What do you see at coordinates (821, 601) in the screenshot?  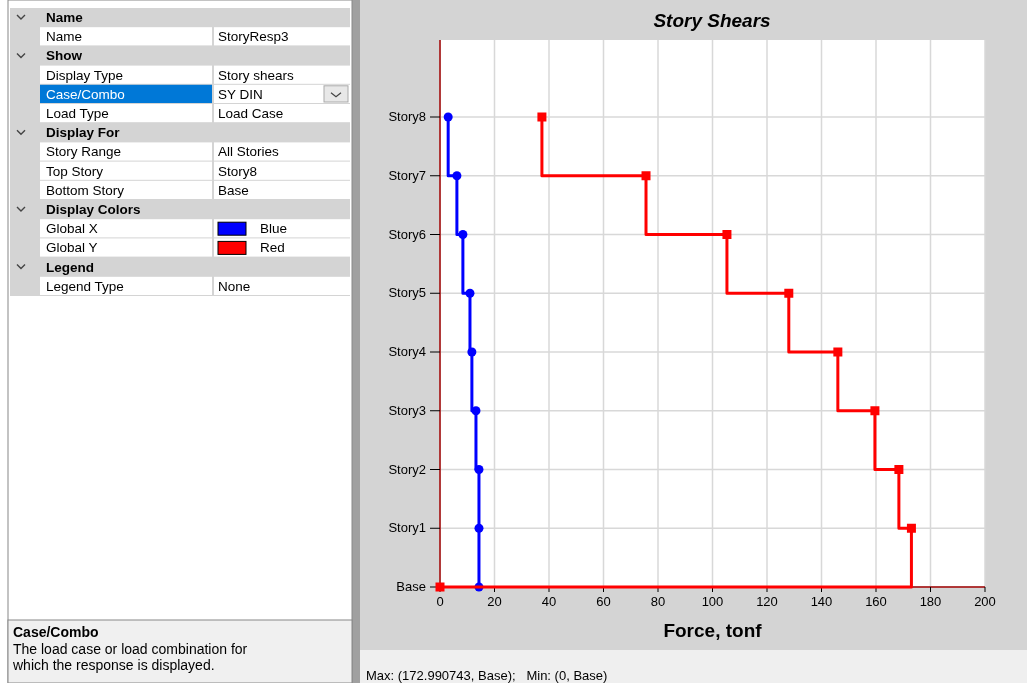 I see `x-tick-label: 140` at bounding box center [821, 601].